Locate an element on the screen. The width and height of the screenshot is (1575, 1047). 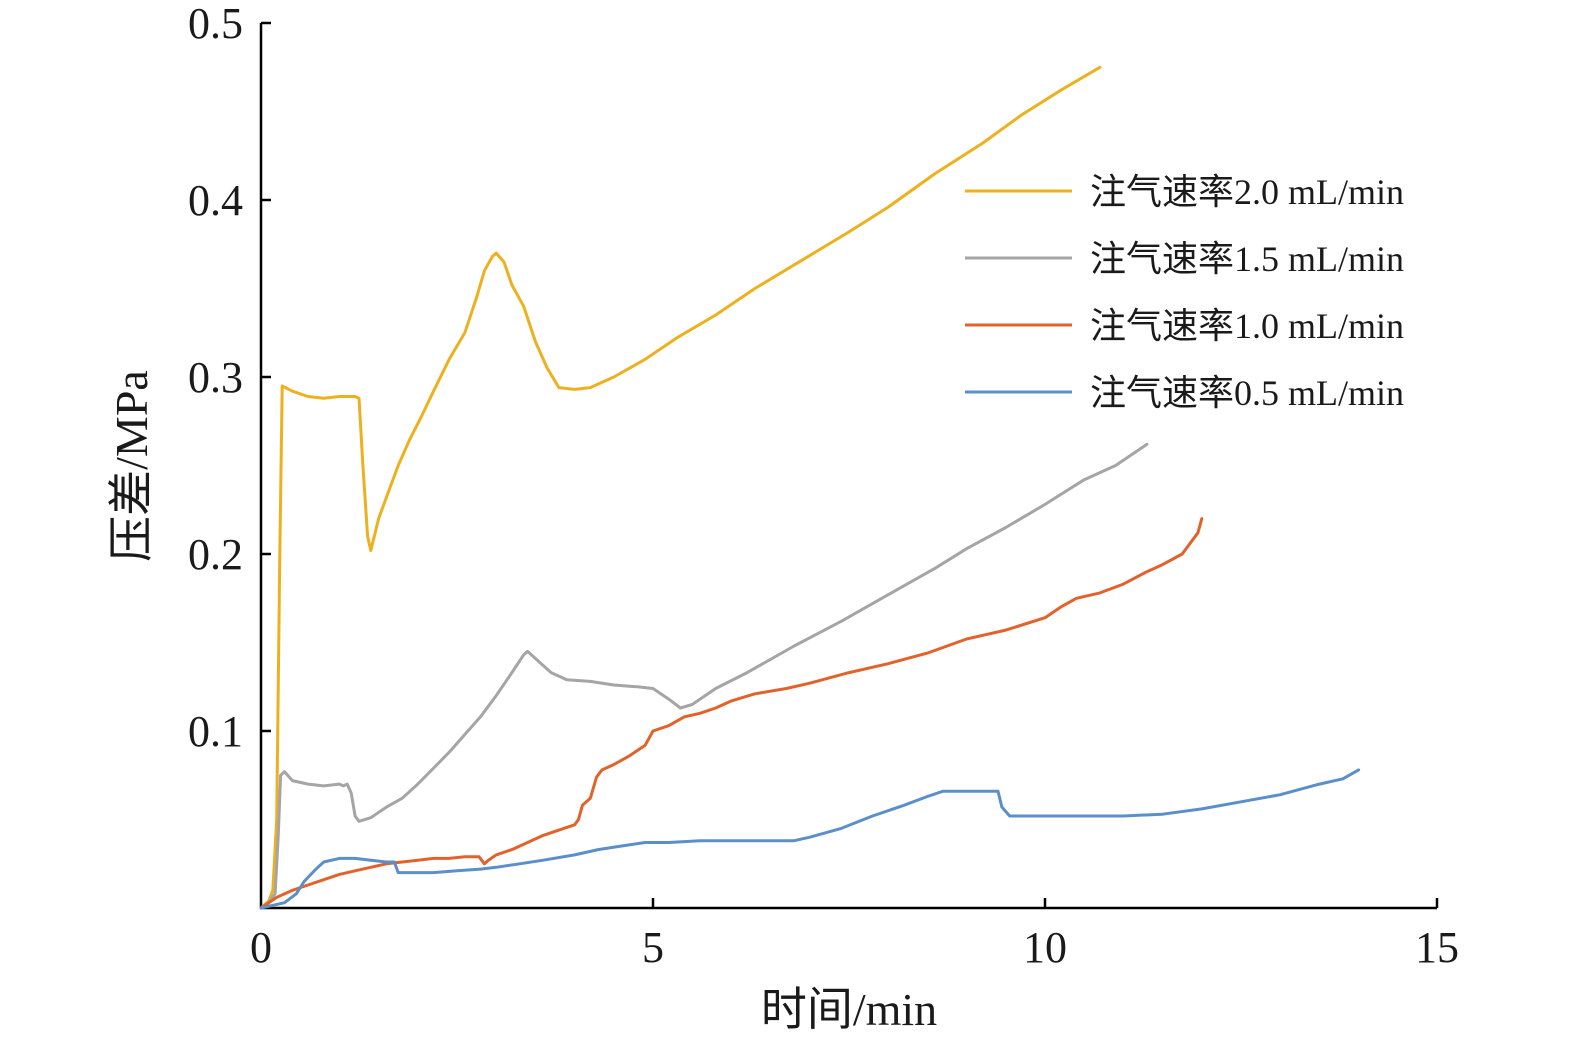
legend-label-2: 注气速率1.0 mL/min is located at coordinates (1247, 326).